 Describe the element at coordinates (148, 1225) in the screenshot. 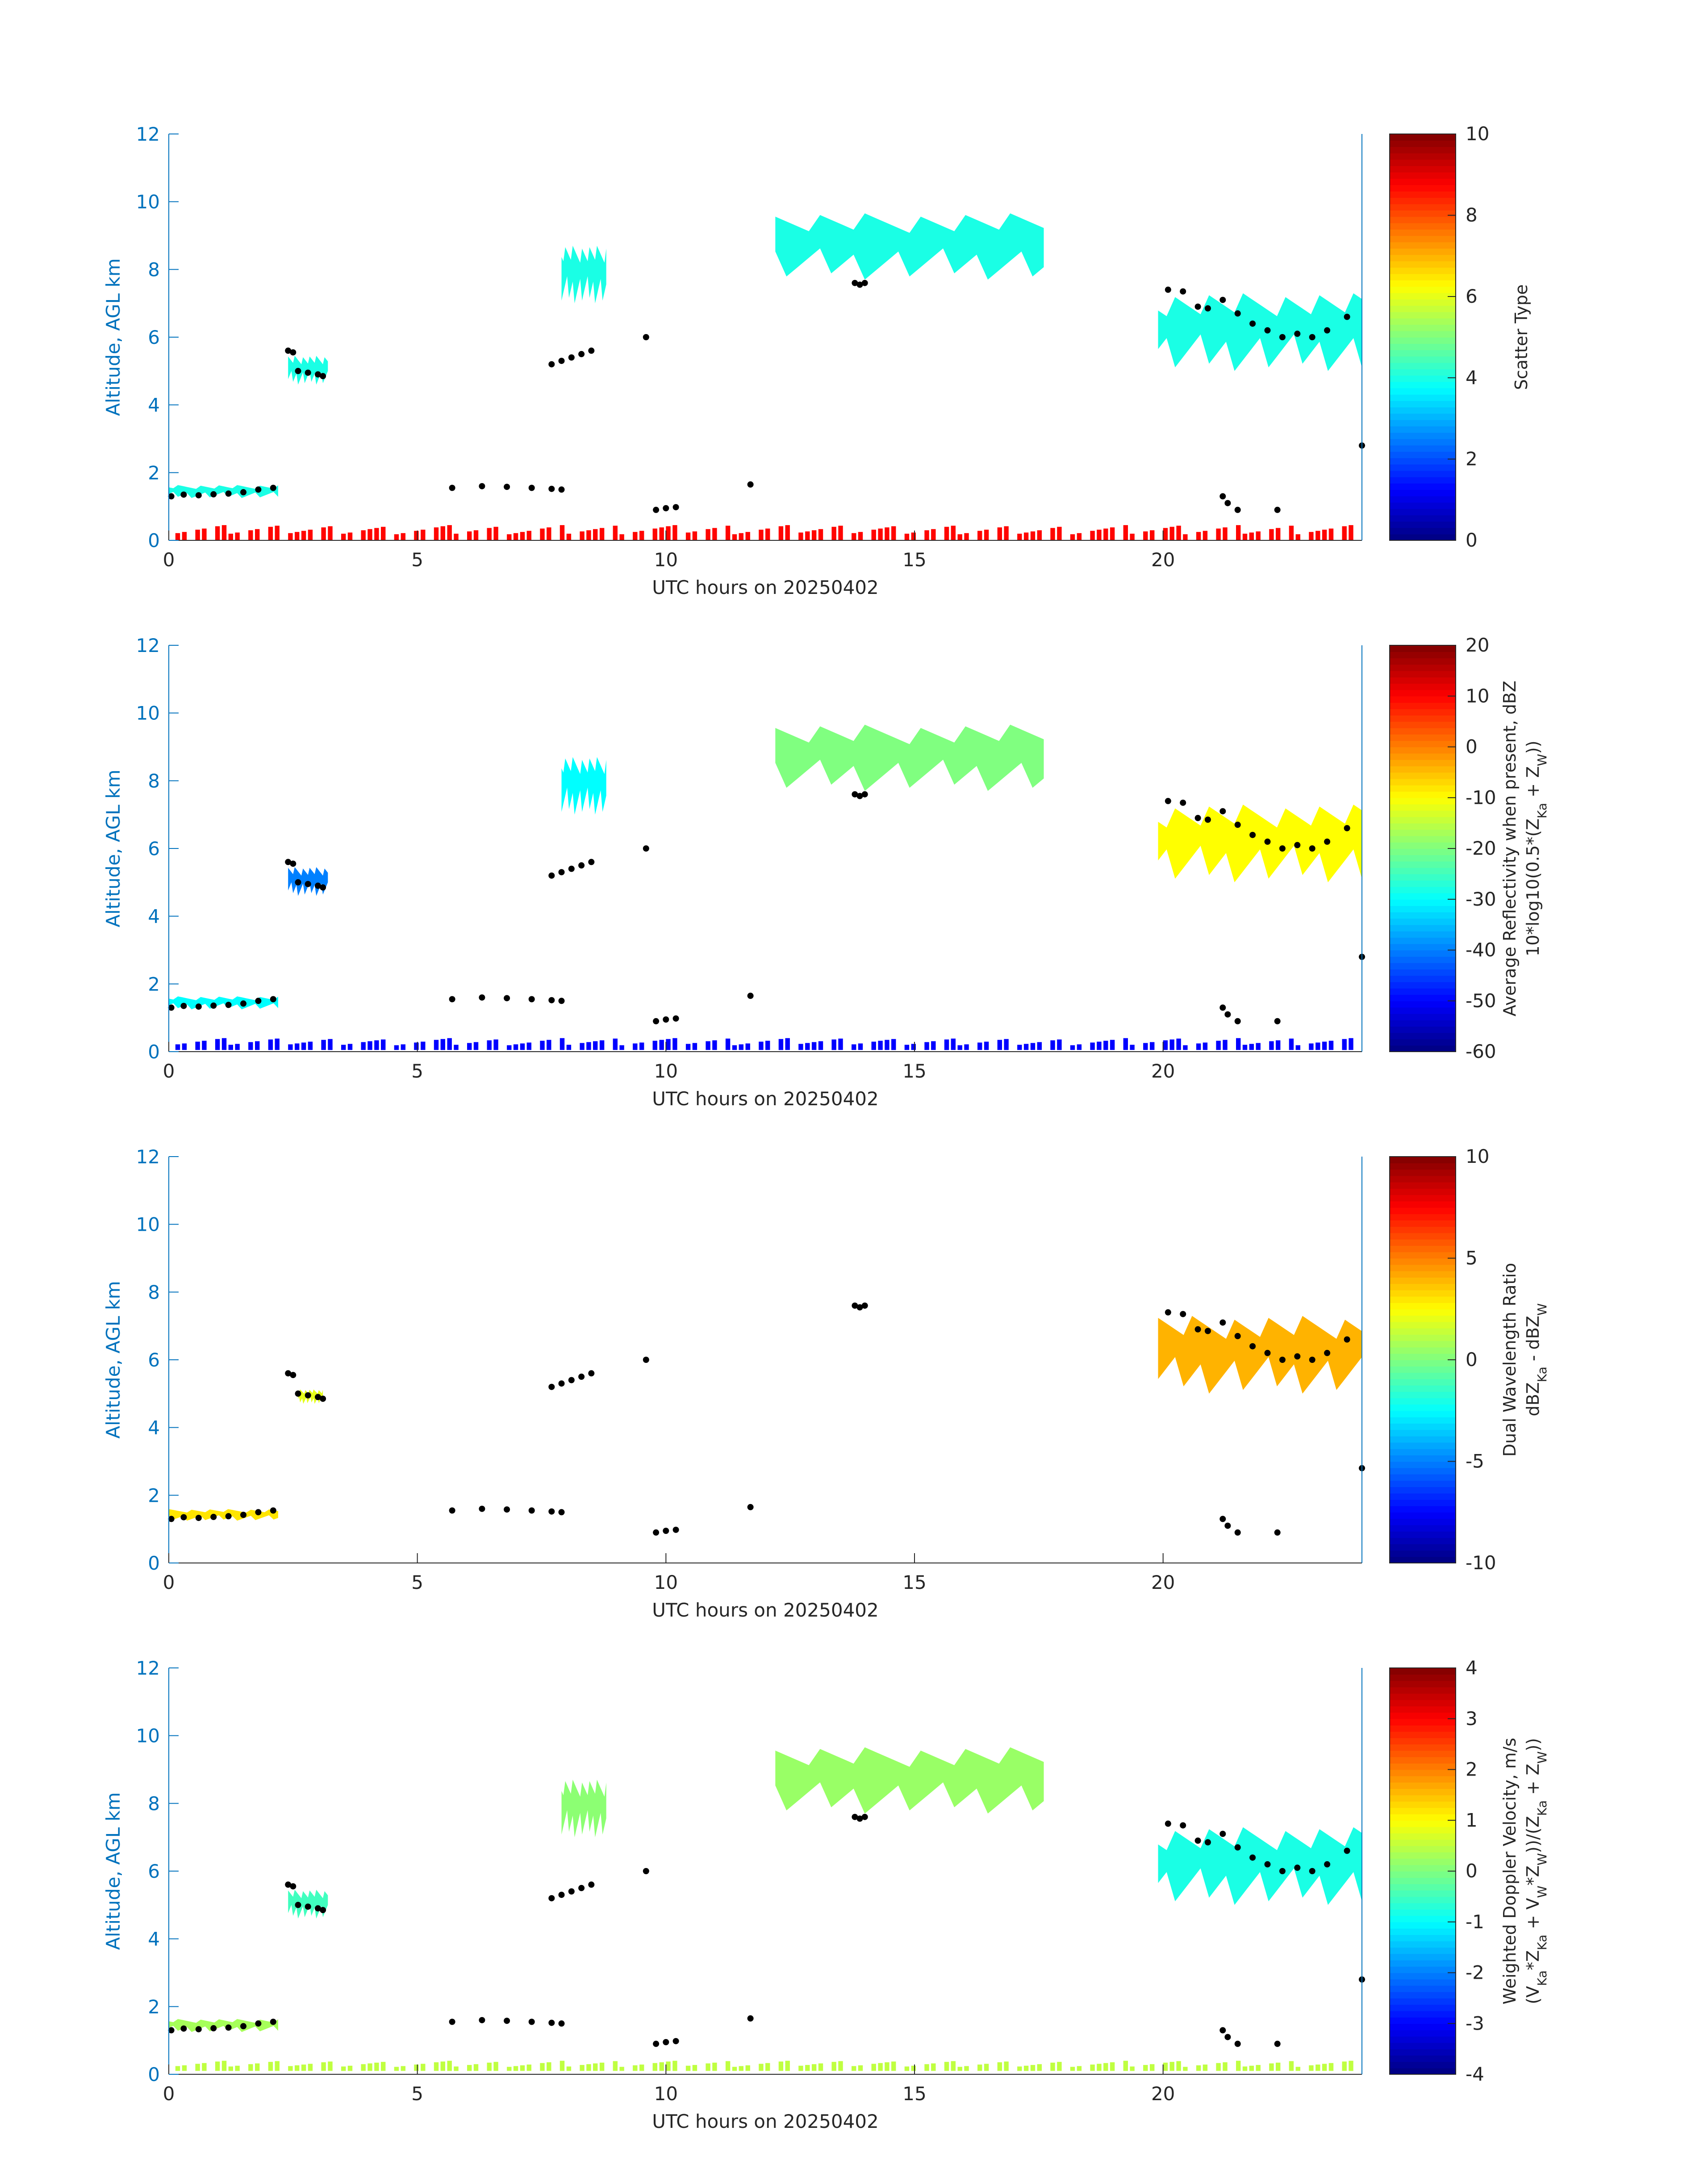

I see `y-tick-label: 10` at that location.